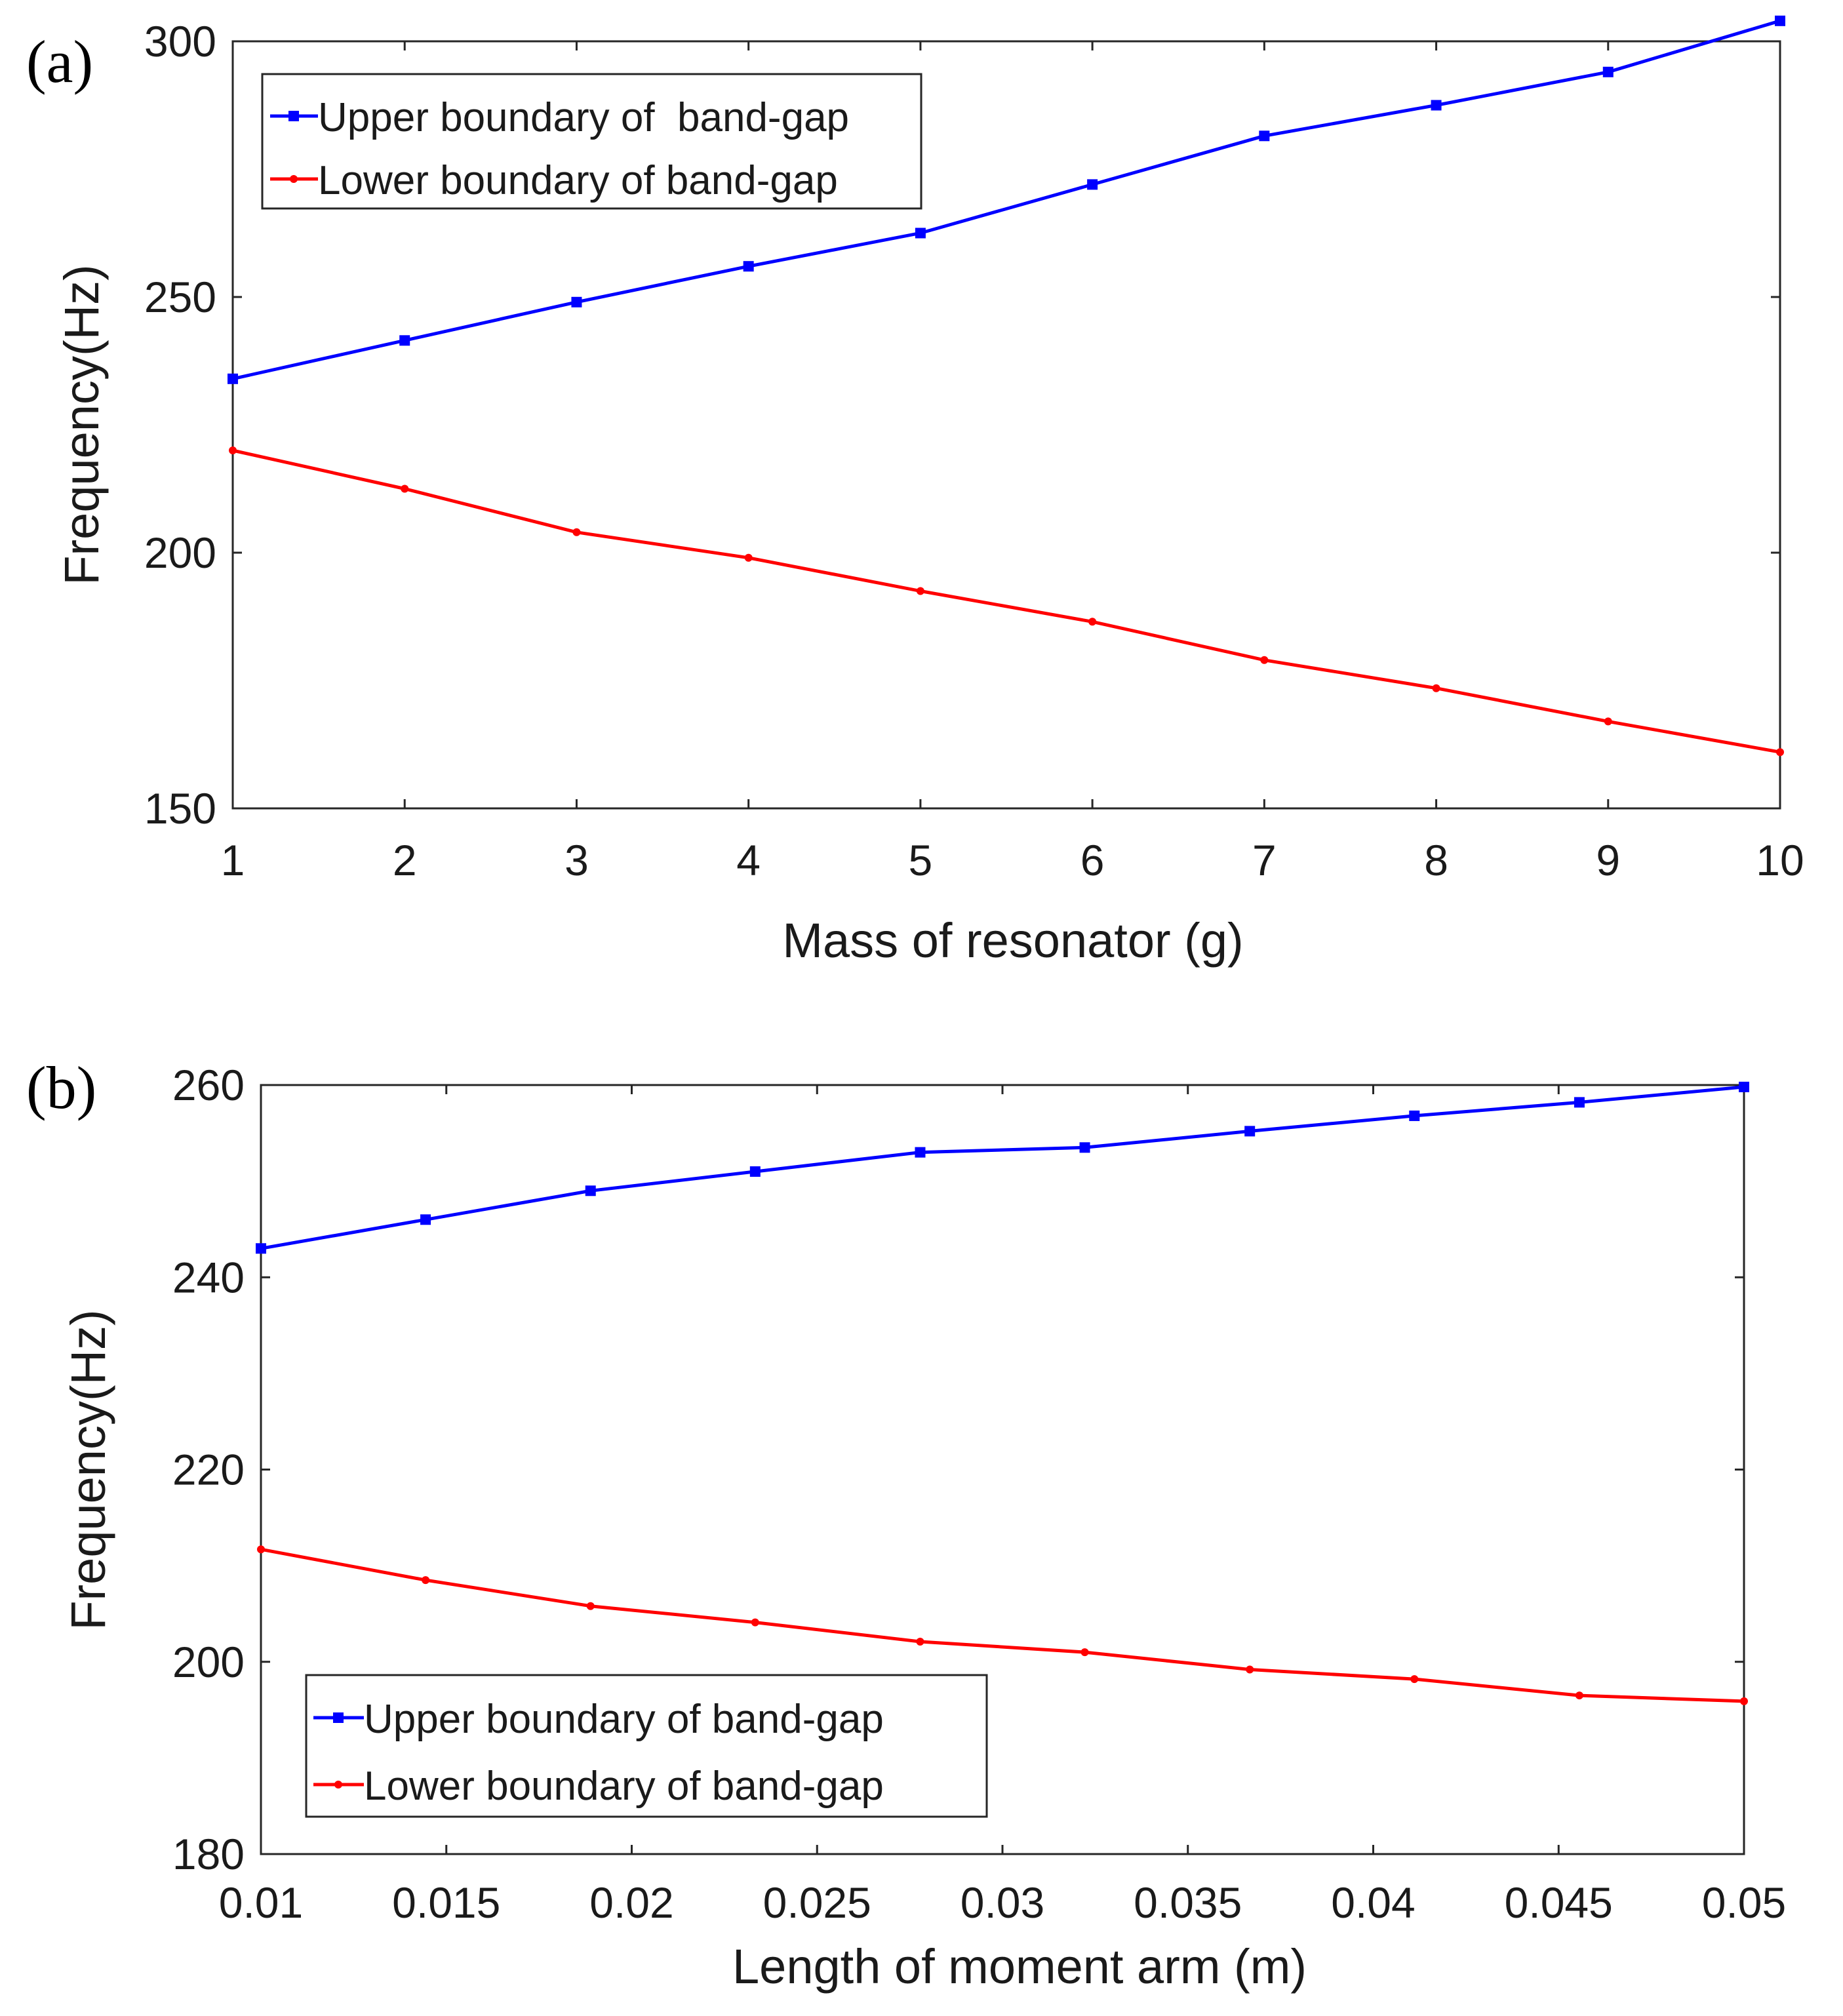  Describe the element at coordinates (1264, 860) in the screenshot. I see `panel-a-x-tick-label: 7` at that location.